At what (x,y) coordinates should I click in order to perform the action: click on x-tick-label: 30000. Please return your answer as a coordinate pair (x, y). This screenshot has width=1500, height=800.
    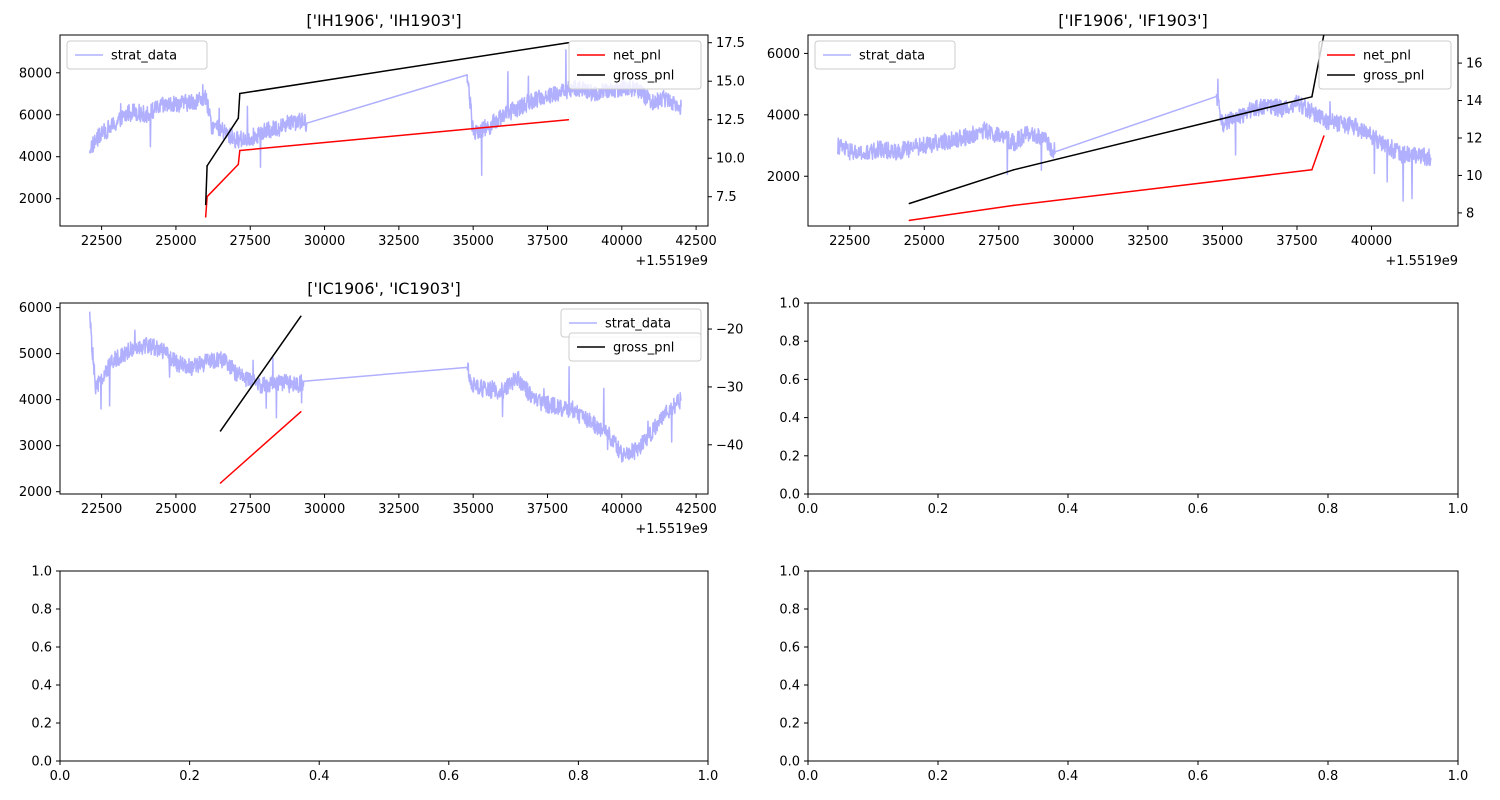
    Looking at the image, I should click on (324, 241).